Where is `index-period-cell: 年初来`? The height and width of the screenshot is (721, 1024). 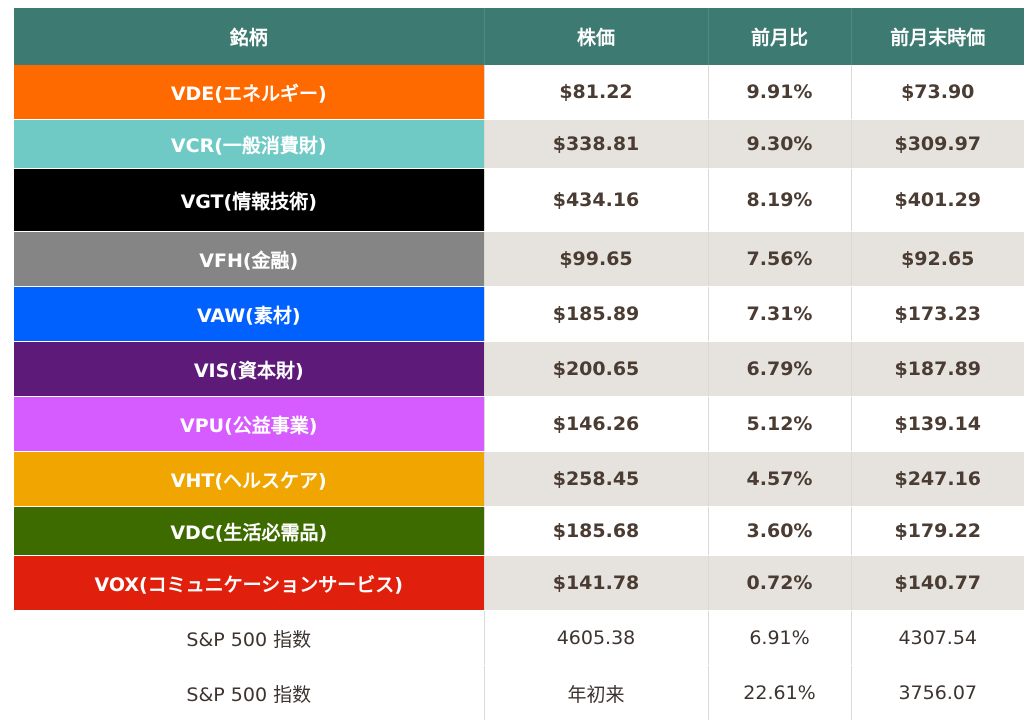
index-period-cell: 年初来 is located at coordinates (596, 693).